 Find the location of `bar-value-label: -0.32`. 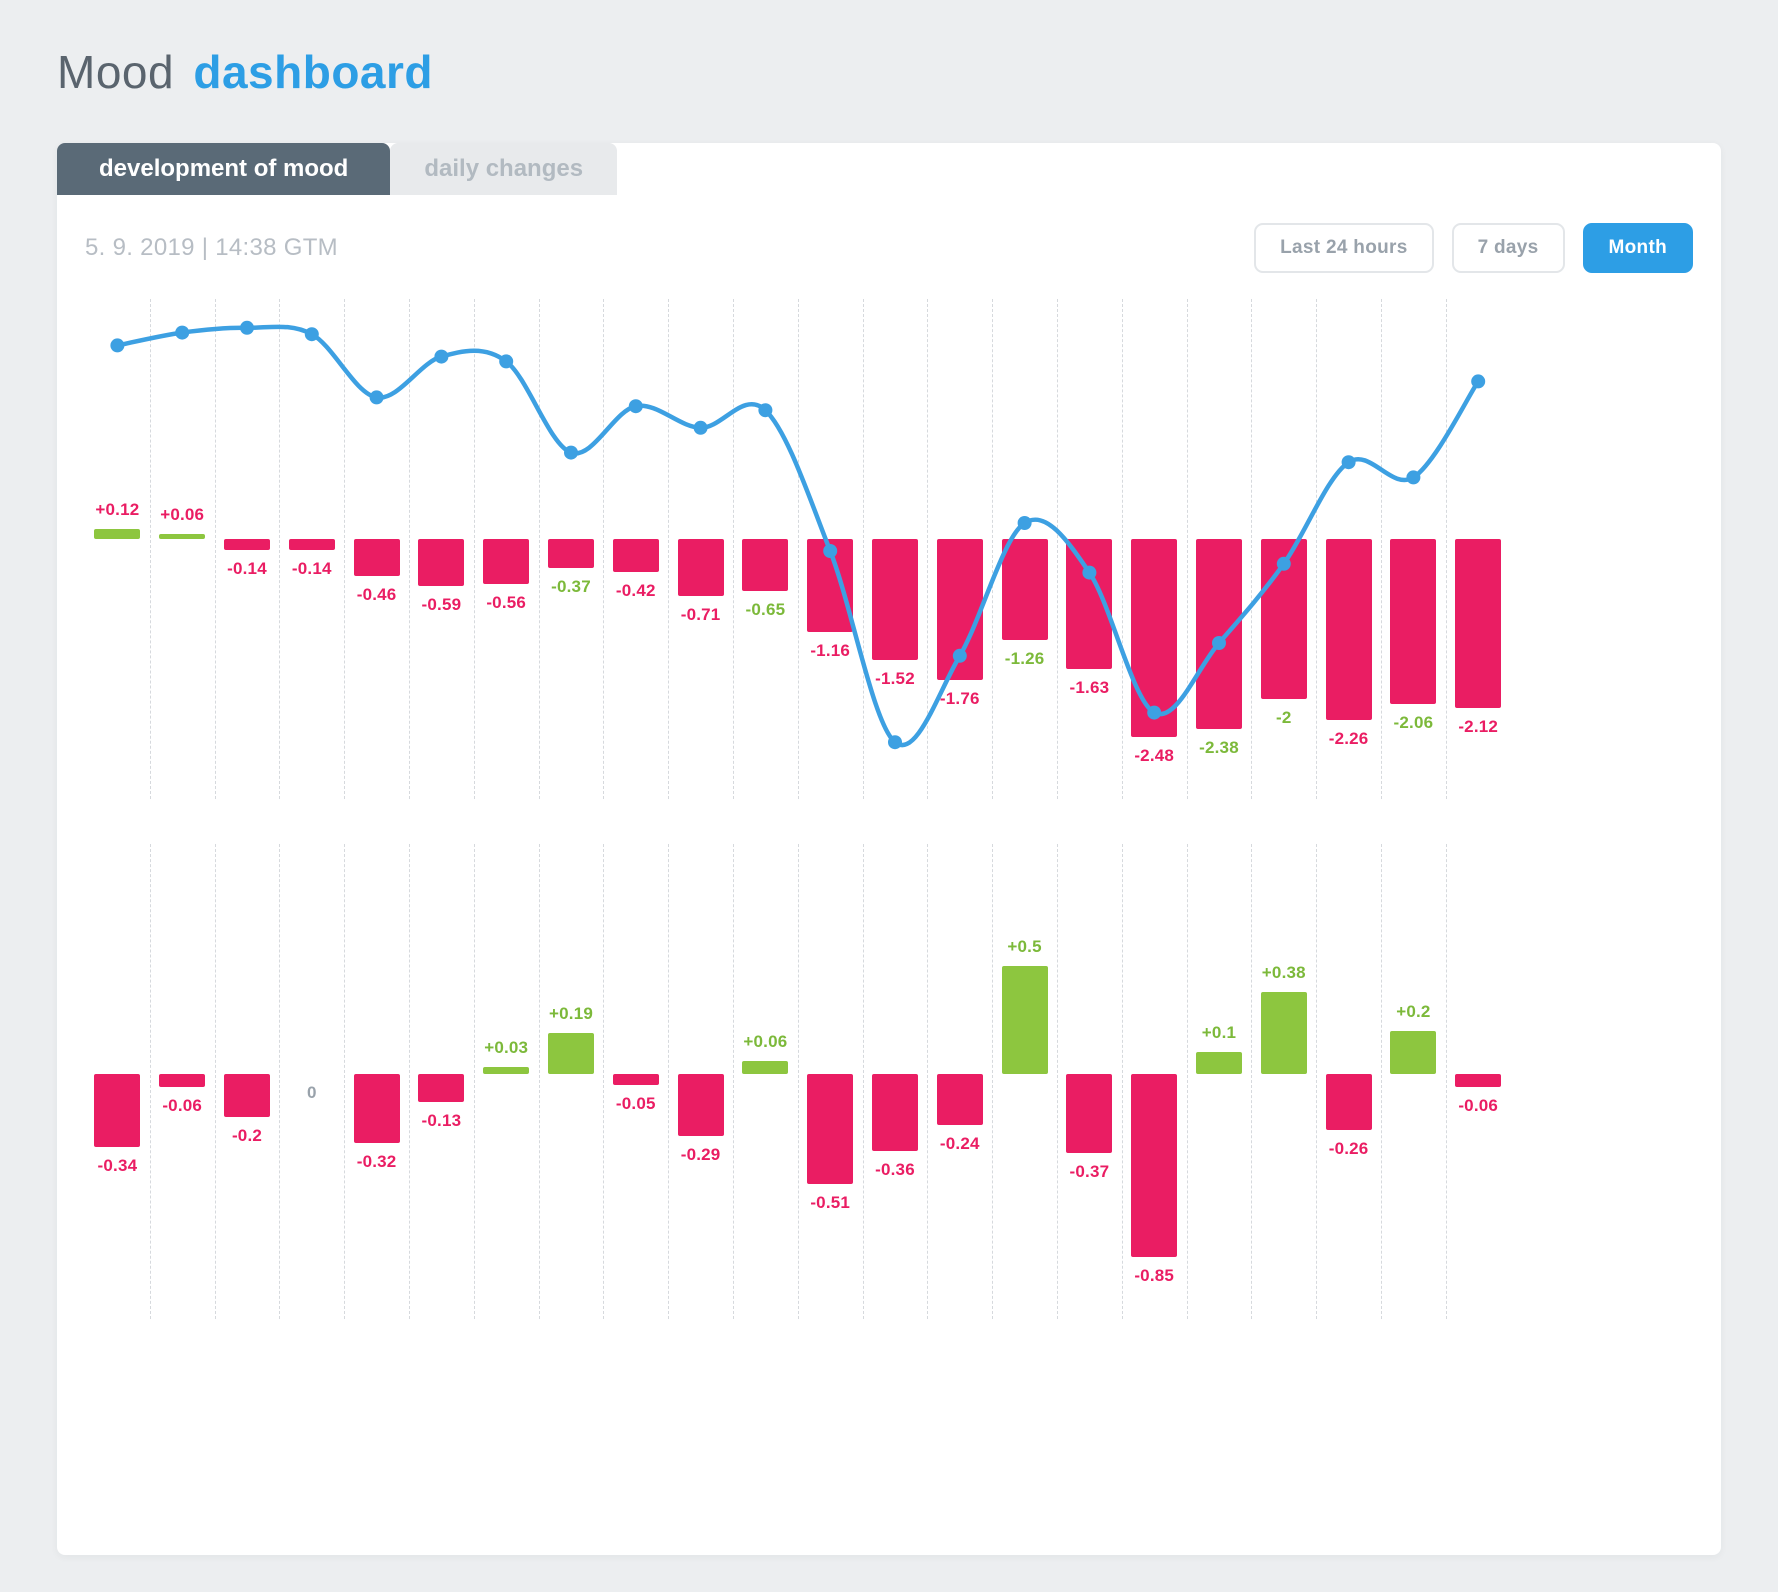

bar-value-label: -0.32 is located at coordinates (376, 1161).